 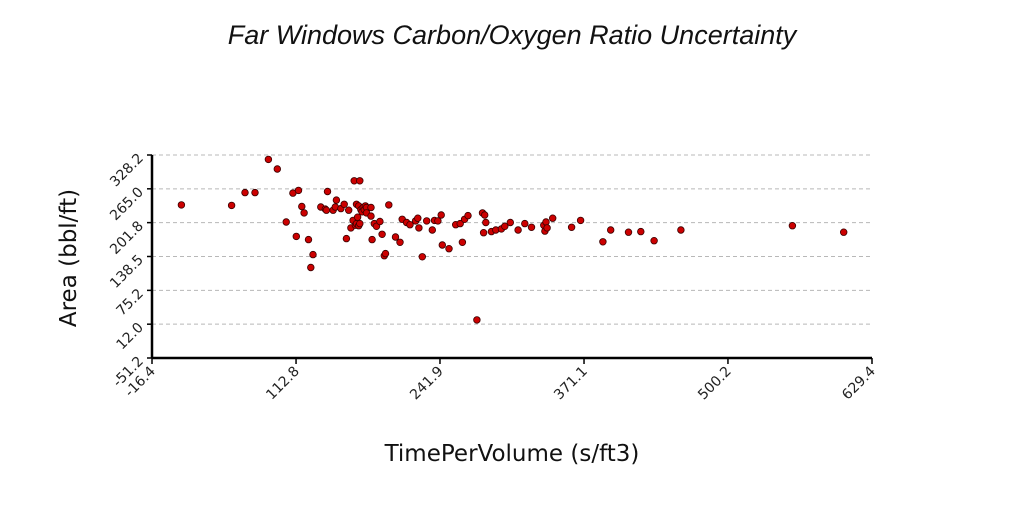 What do you see at coordinates (500, 380) in the screenshot?
I see `x-axis-ticks: -16.4 112.8 241.9 371.1 500.2 629.4` at bounding box center [500, 380].